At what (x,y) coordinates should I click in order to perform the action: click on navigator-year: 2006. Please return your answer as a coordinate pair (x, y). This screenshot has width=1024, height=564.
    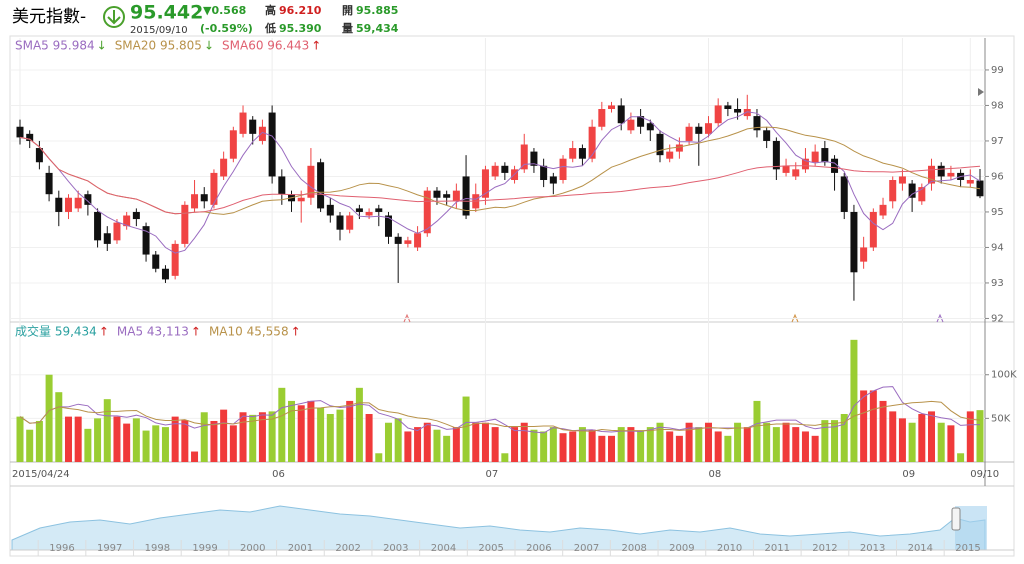
    Looking at the image, I should click on (538, 548).